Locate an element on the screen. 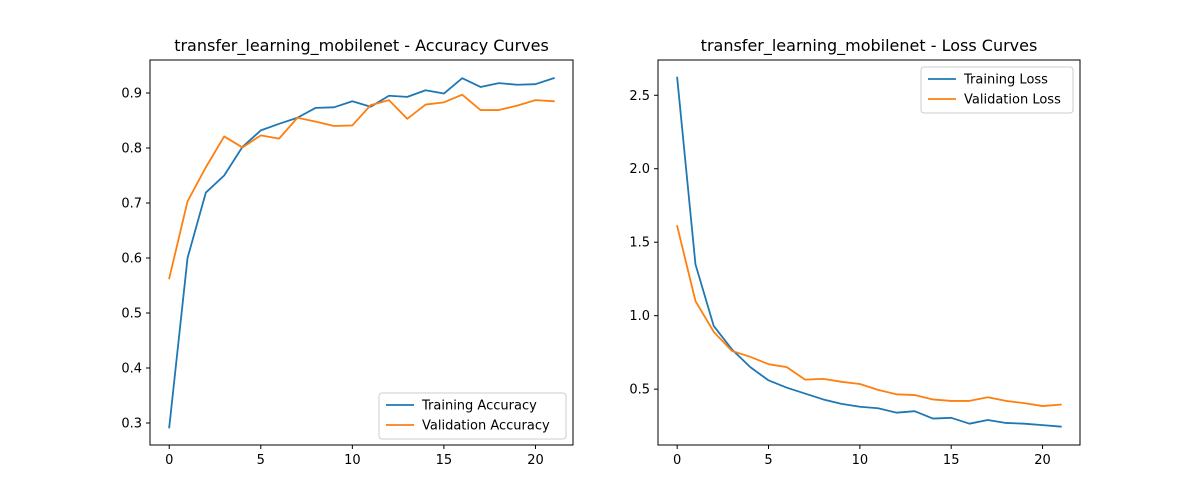 The image size is (1200, 500). legend: Training Loss Validation Loss is located at coordinates (997, 90).